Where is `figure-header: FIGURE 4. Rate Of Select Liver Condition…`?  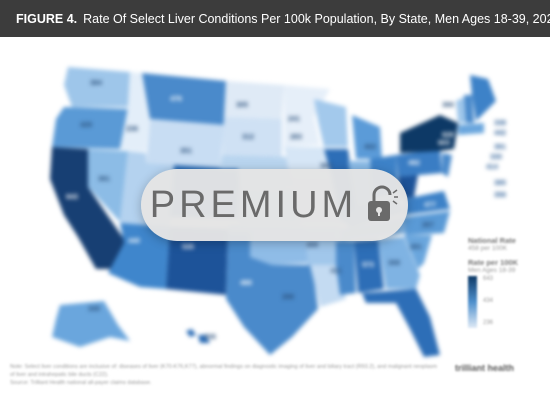 figure-header: FIGURE 4. Rate Of Select Liver Condition… is located at coordinates (275, 18).